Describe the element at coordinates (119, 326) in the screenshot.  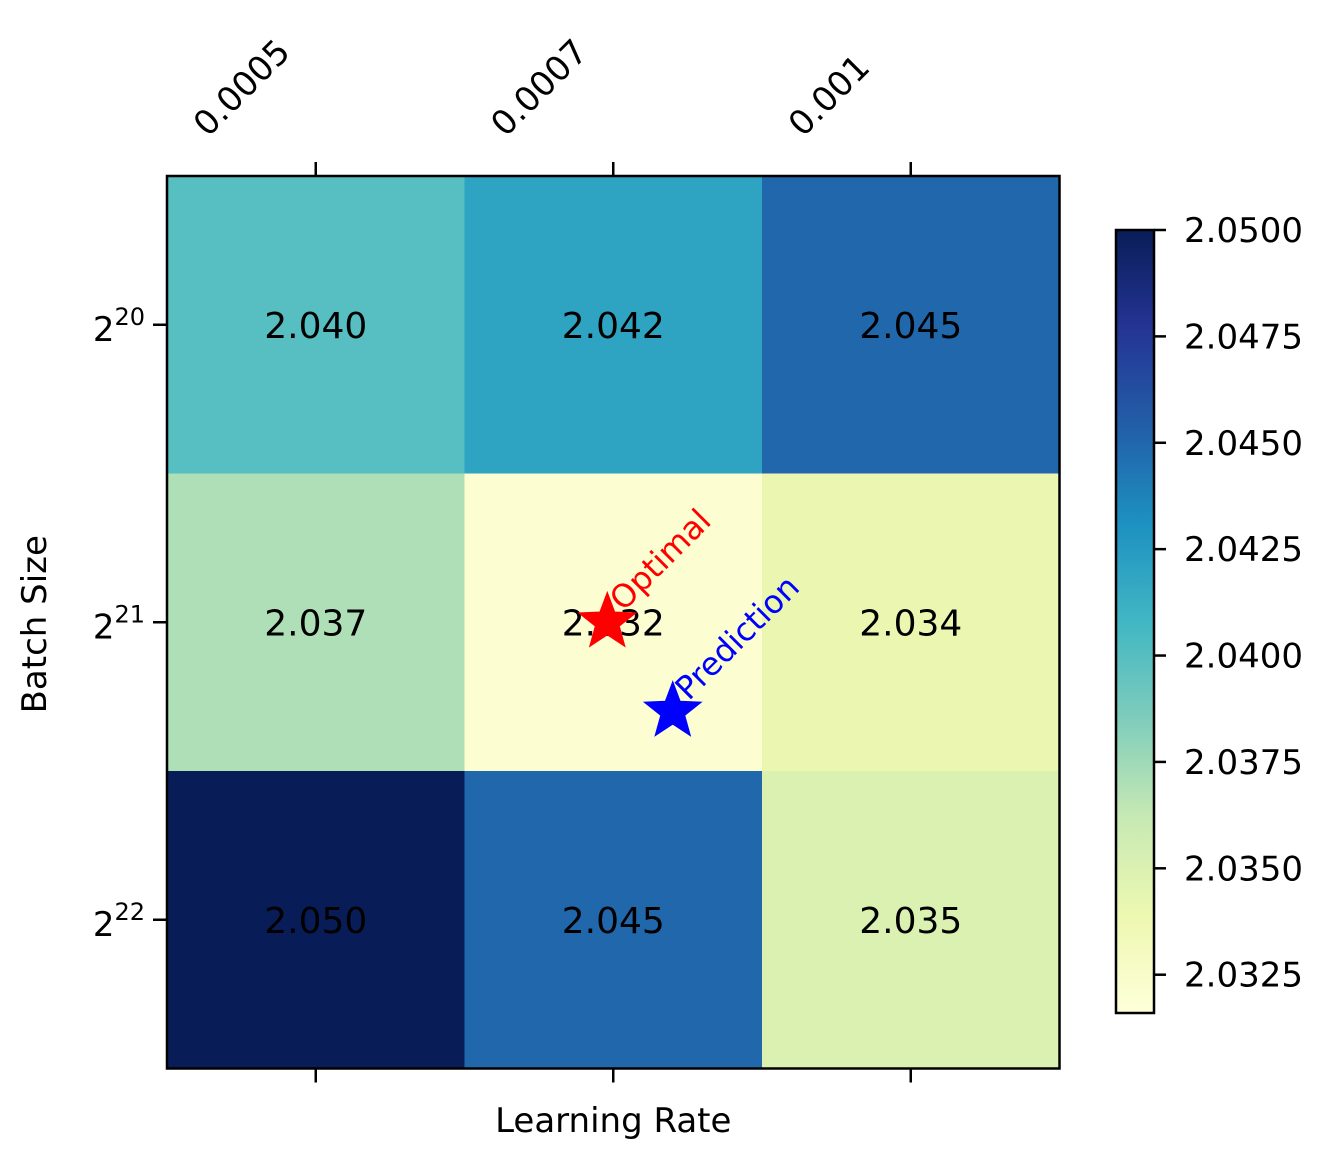
I see `y-tick-label: 220` at that location.